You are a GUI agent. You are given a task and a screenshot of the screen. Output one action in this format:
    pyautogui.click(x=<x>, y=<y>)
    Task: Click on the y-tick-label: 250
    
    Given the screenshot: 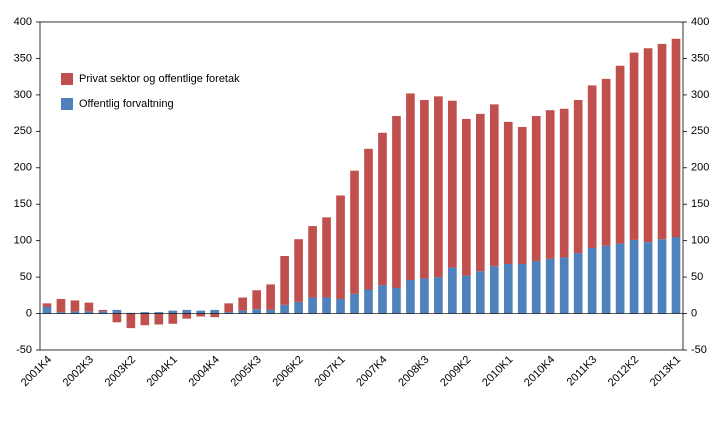 What is the action you would take?
    pyautogui.click(x=23, y=131)
    